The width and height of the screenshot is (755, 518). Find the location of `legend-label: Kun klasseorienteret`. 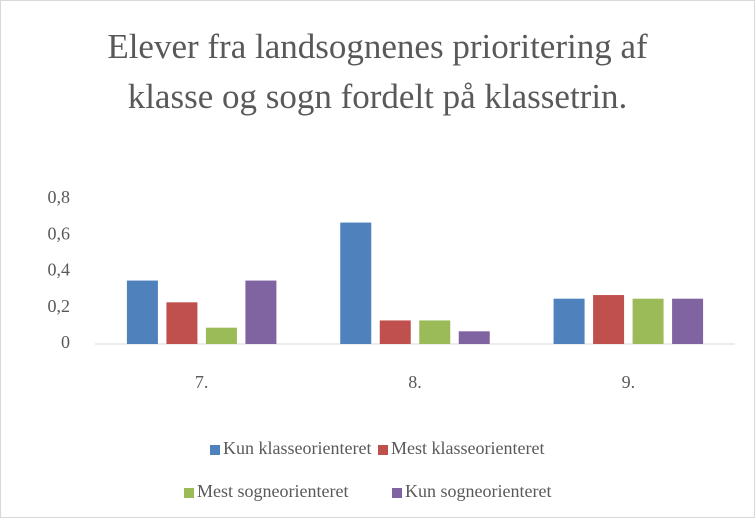

legend-label: Kun klasseorienteret is located at coordinates (297, 448).